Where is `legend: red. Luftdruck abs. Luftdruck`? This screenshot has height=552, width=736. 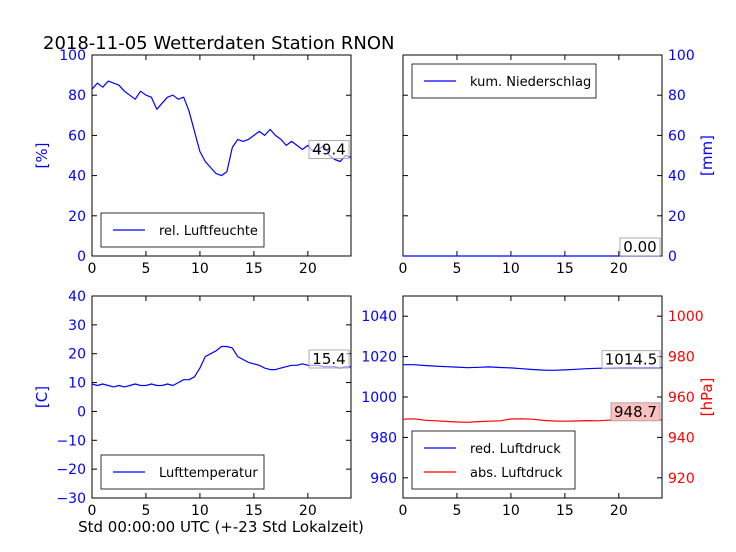
legend: red. Luftdruck abs. Luftdruck is located at coordinates (493, 460).